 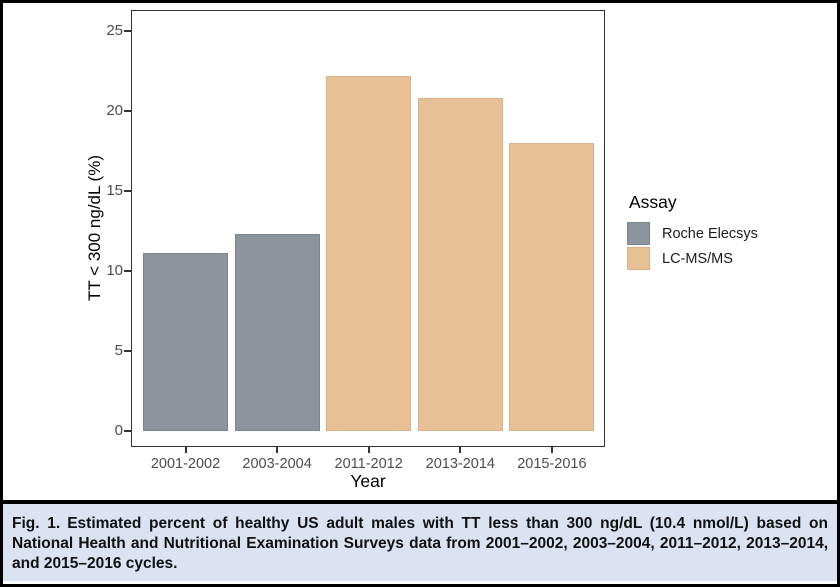 What do you see at coordinates (118, 430) in the screenshot?
I see `y-tick-label: 0` at bounding box center [118, 430].